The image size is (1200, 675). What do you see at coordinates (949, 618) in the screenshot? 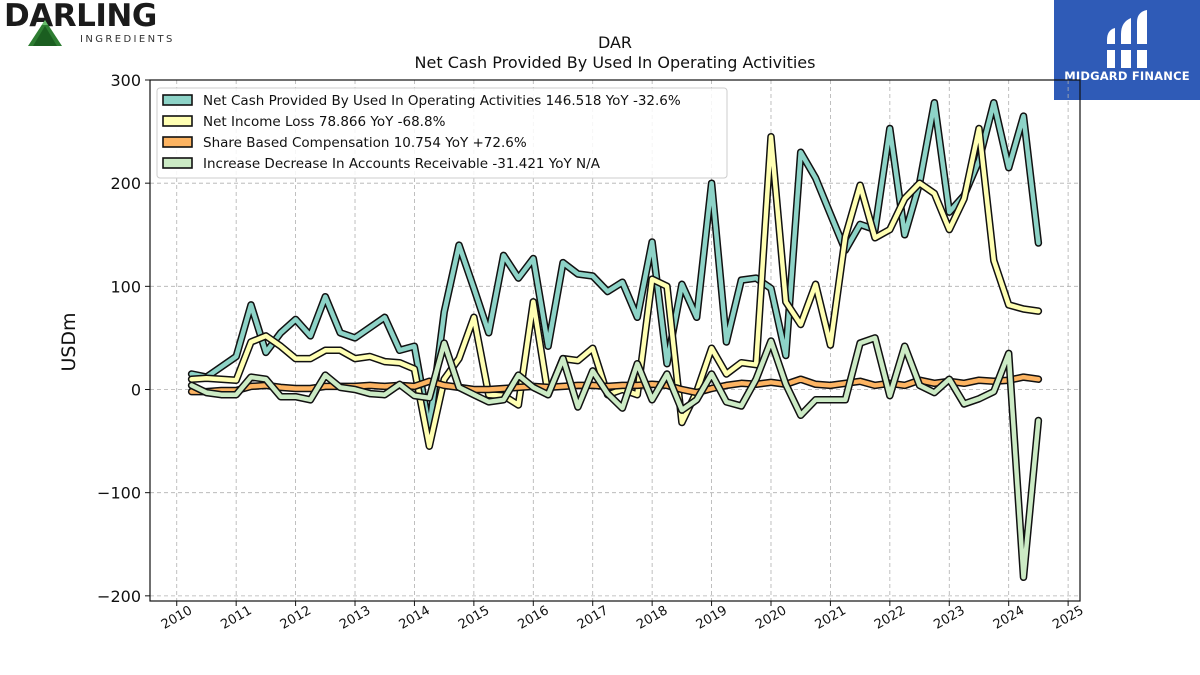
I see `x-tick-label: 2023` at bounding box center [949, 618].